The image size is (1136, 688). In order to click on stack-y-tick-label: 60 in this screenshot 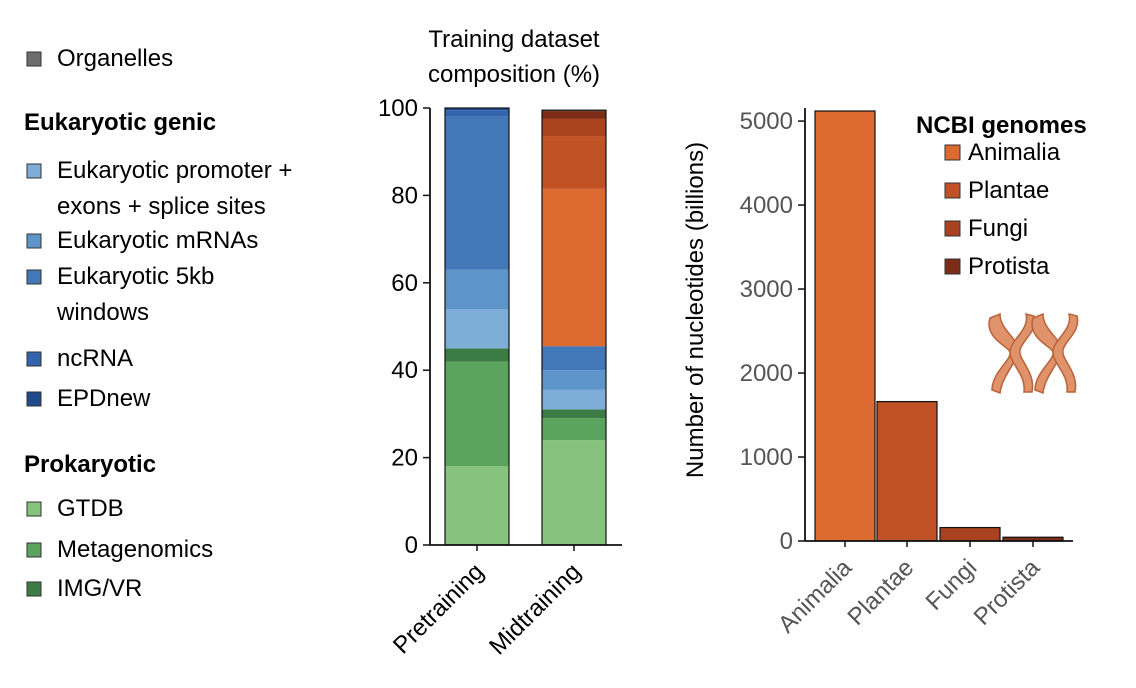, I will do `click(404, 283)`.